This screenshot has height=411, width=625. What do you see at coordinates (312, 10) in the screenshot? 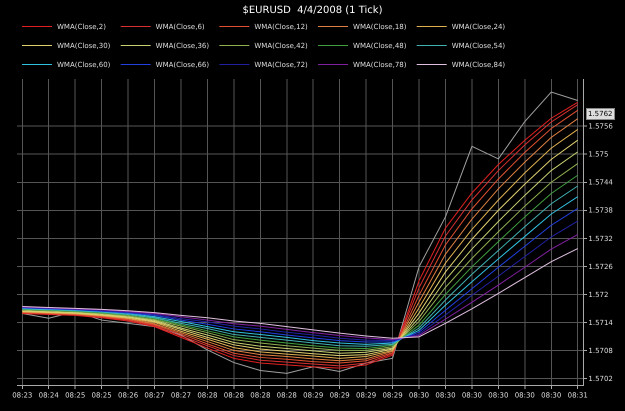
I see `chart-title: $EURUSD 4/4/2008 (1 Tick)` at bounding box center [312, 10].